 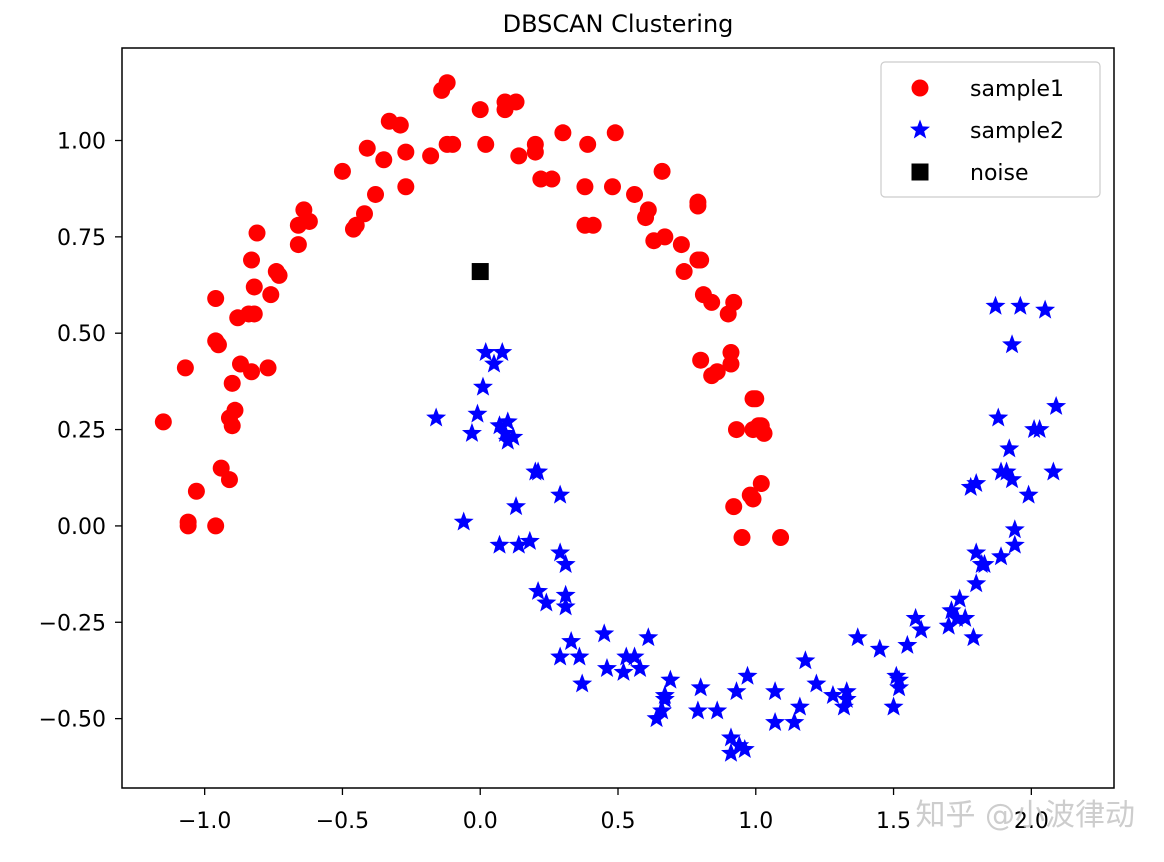 I want to click on x-tick-label: 1.5, so click(x=893, y=821).